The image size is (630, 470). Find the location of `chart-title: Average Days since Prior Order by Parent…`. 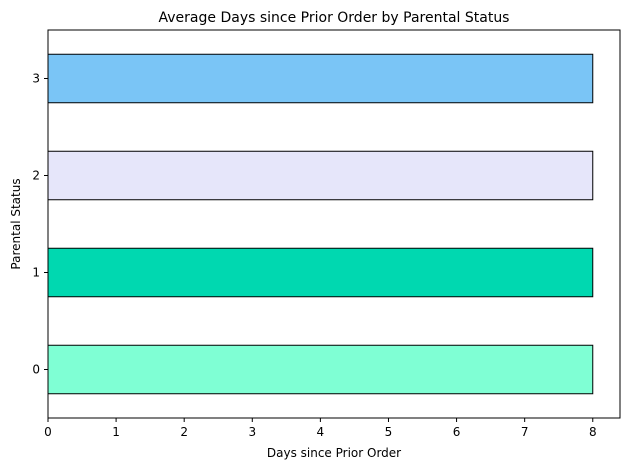

chart-title: Average Days since Prior Order by Parent… is located at coordinates (334, 18).